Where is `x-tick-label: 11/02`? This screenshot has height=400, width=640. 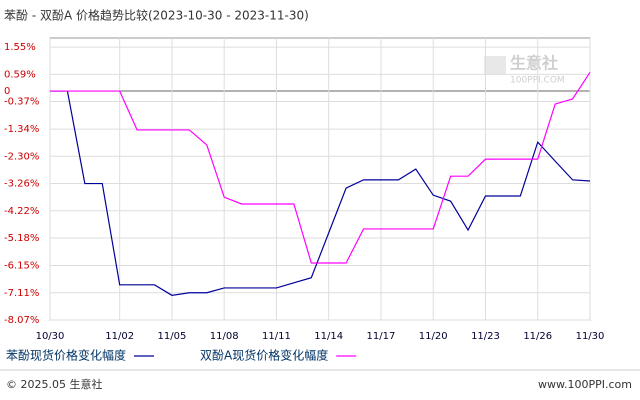
x-tick-label: 11/02 is located at coordinates (119, 336).